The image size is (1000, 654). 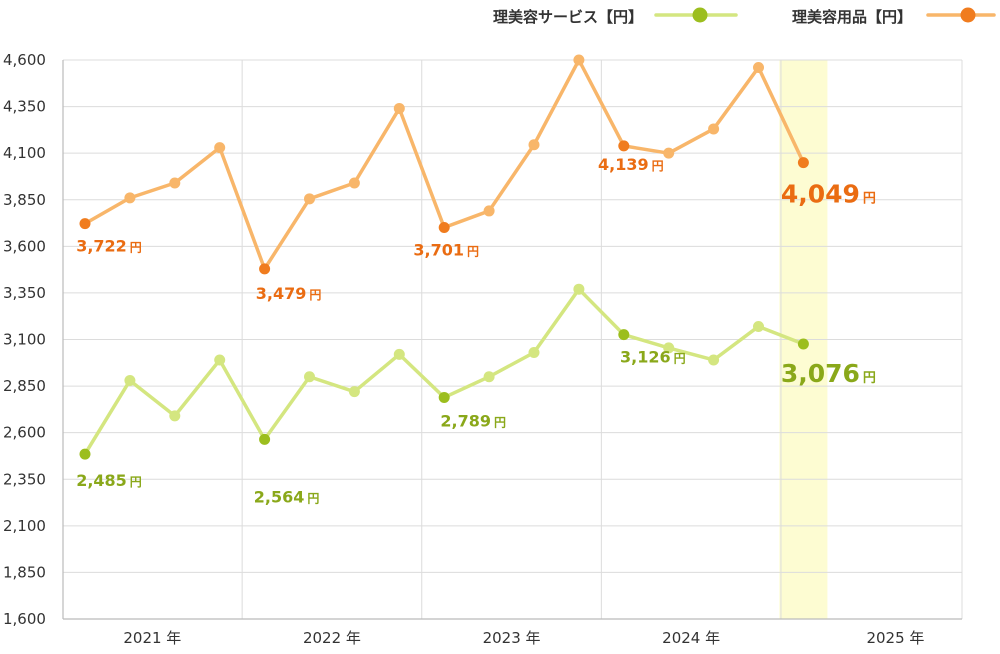 What do you see at coordinates (24, 572) in the screenshot?
I see `y-tick-label: 1,850` at bounding box center [24, 572].